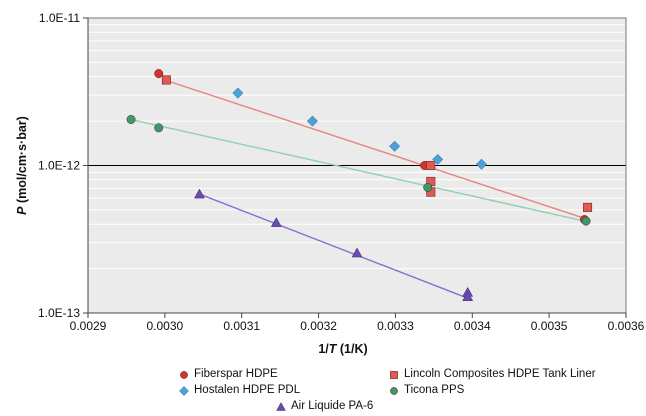 The width and height of the screenshot is (646, 416). Describe the element at coordinates (626, 326) in the screenshot. I see `x-tick-label: 0.0036` at that location.